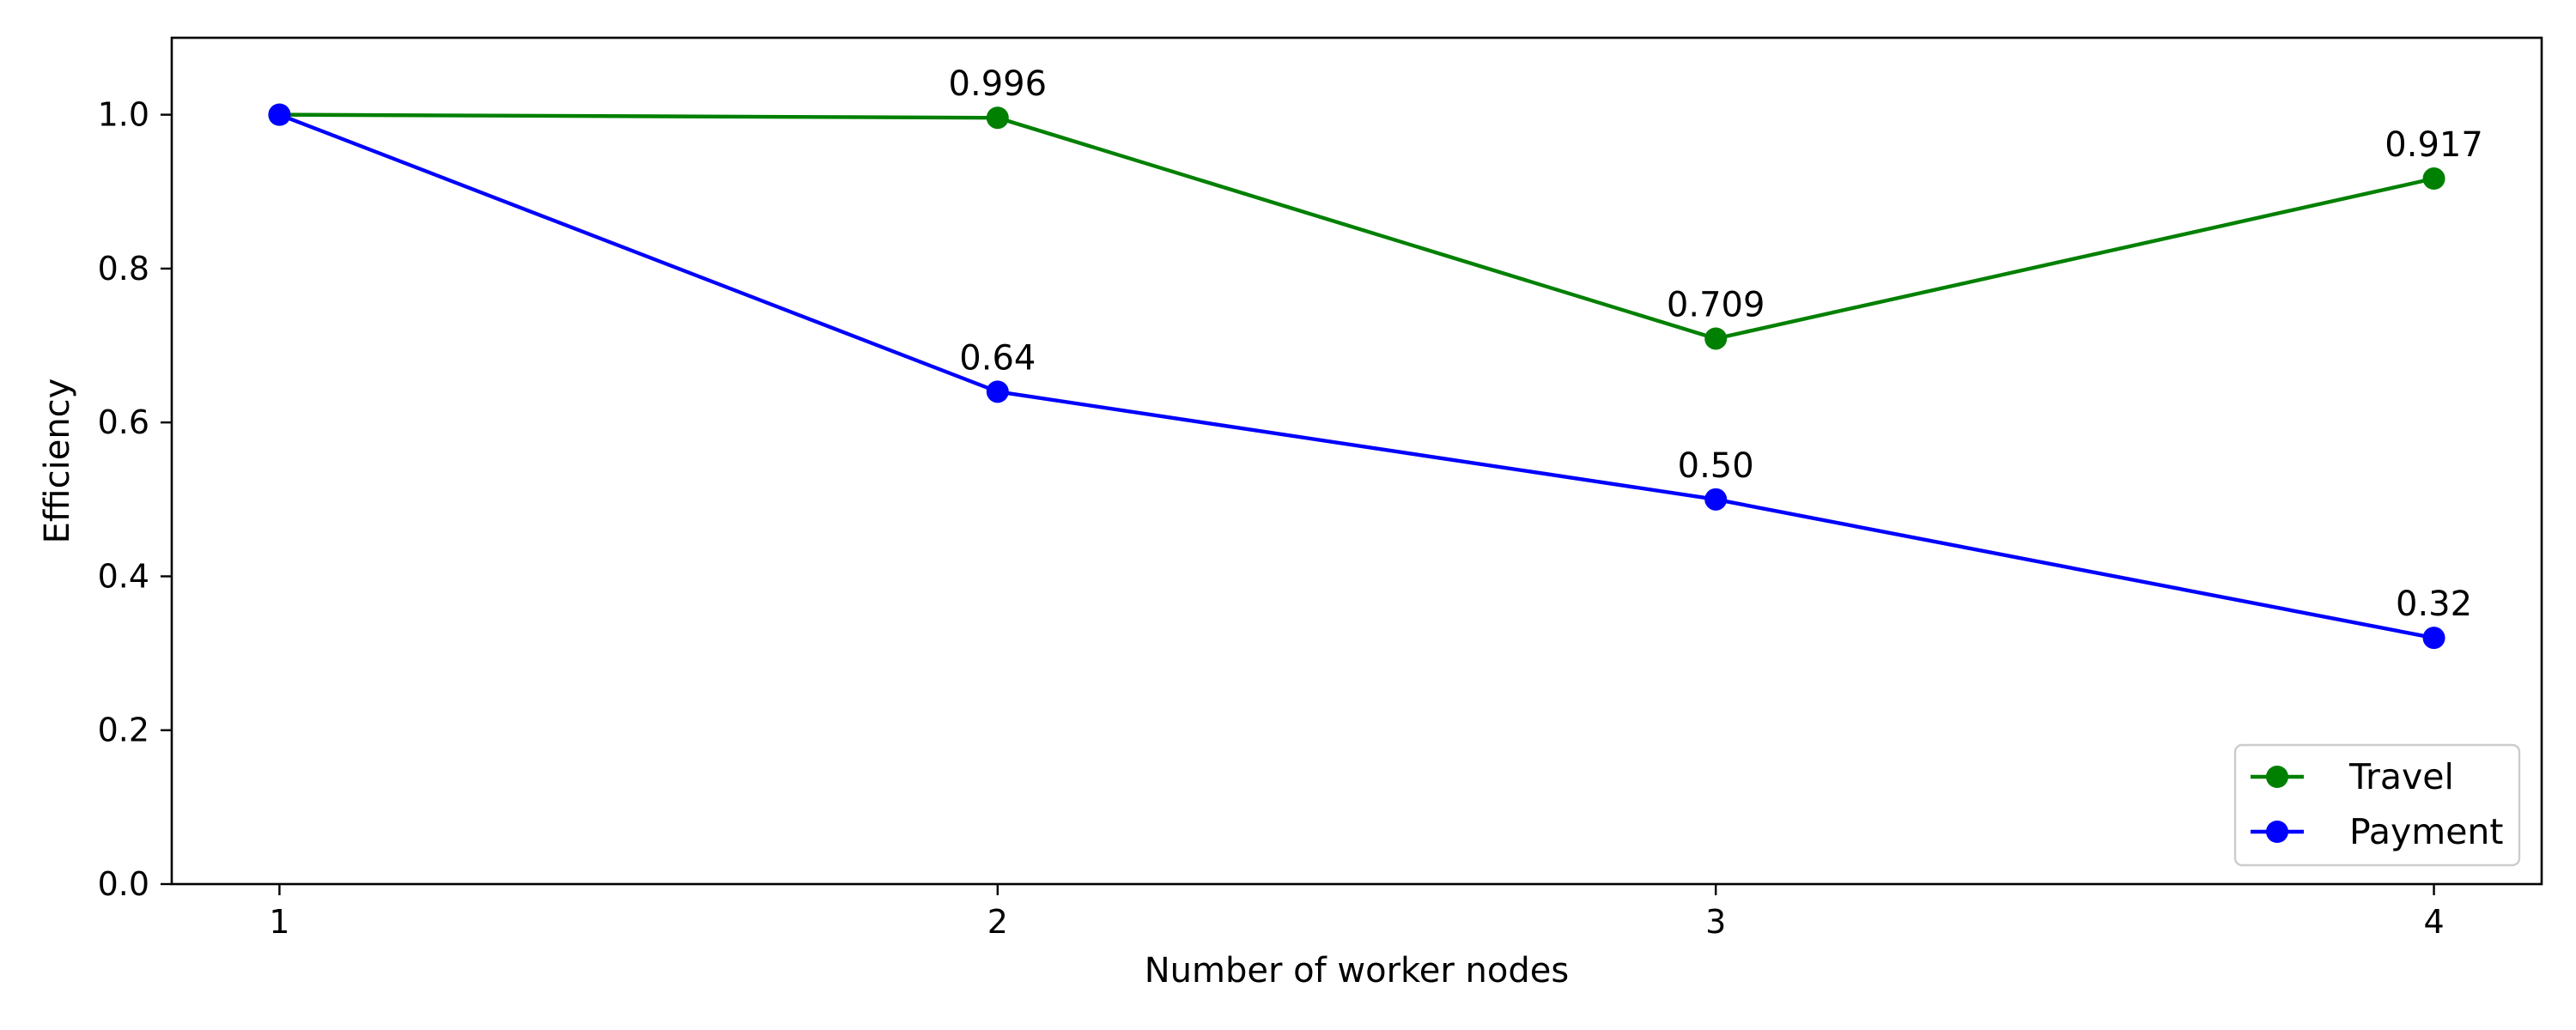 Image resolution: width=2576 pixels, height=1030 pixels. What do you see at coordinates (998, 84) in the screenshot?
I see `data-label-travel: 0.996` at bounding box center [998, 84].